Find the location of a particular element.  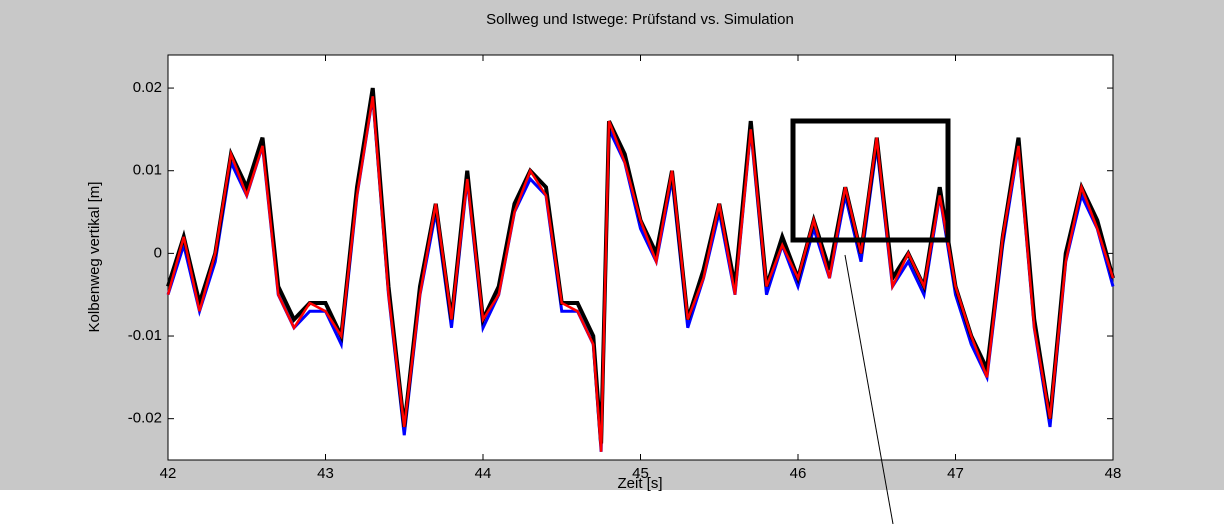

y-tick-label: -0.02 is located at coordinates (145, 418).